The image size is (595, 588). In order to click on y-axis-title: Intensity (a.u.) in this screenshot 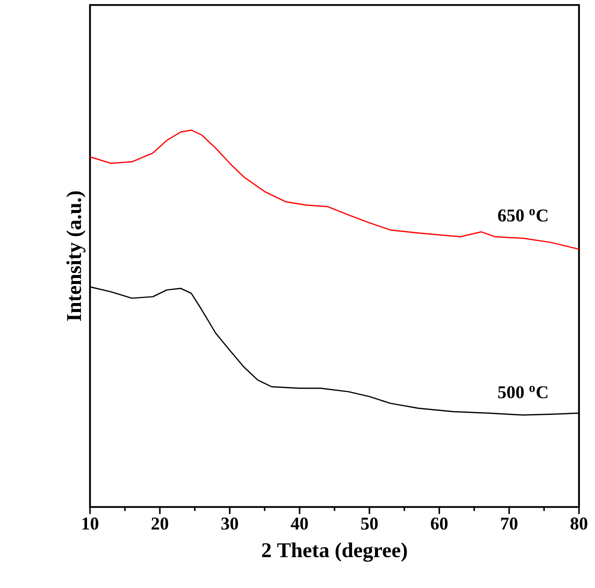, I will do `click(76, 256)`.